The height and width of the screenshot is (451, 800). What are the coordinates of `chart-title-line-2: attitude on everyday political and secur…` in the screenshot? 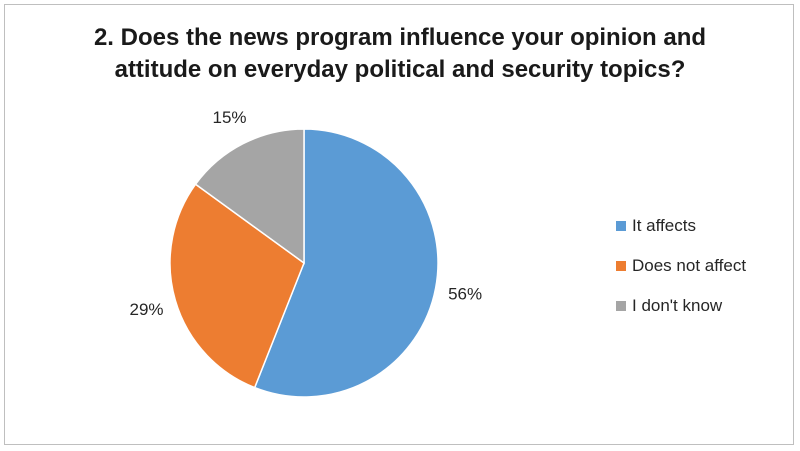 It's located at (400, 69).